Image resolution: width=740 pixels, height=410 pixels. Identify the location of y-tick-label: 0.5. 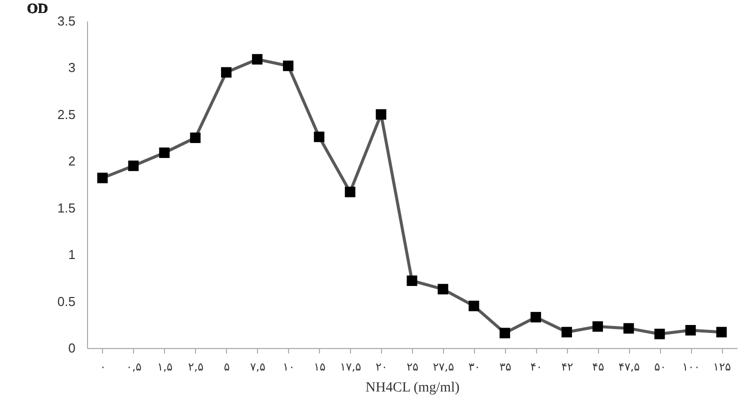
(66, 301).